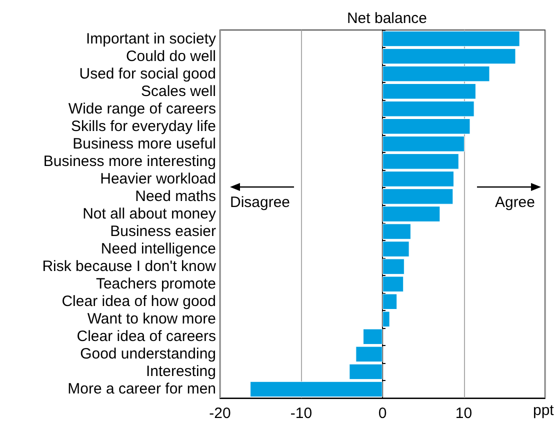 The image size is (559, 421). What do you see at coordinates (178, 91) in the screenshot?
I see `y-tick-label: Scales well` at bounding box center [178, 91].